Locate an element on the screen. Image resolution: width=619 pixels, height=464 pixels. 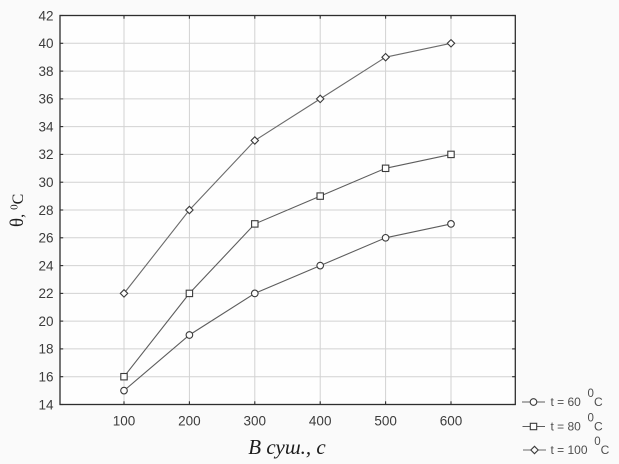
svg-text: 18 is located at coordinates (45, 349).